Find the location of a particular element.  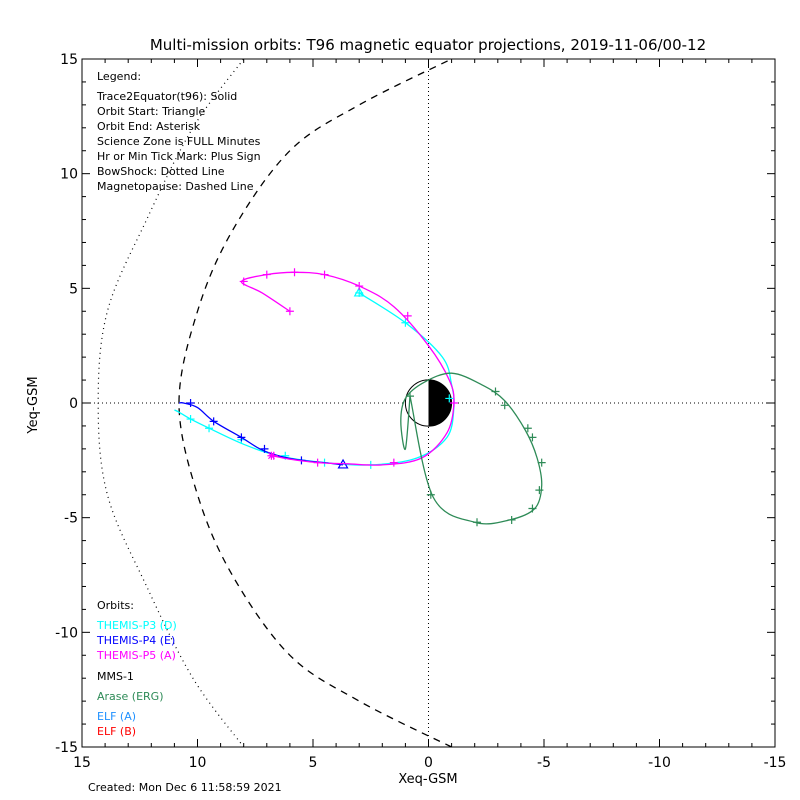

y-tick-label: -10 is located at coordinates (66, 633).